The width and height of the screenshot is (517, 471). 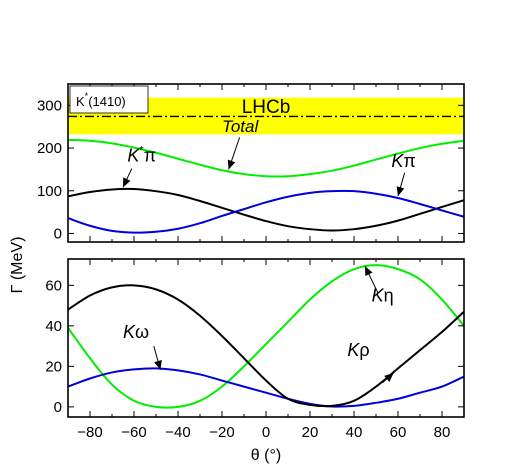 I want to click on band-label: LHCb, so click(x=266, y=107).